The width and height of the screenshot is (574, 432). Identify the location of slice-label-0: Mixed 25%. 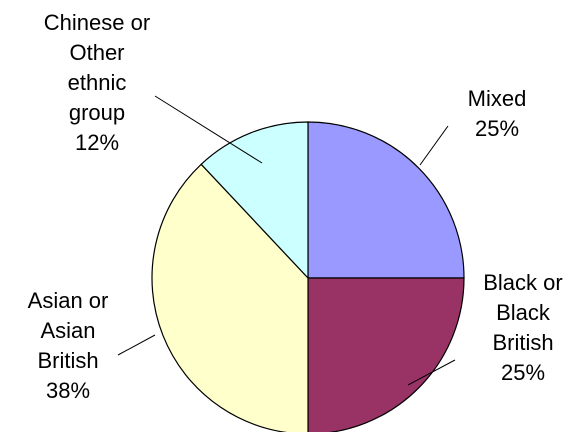
(497, 113).